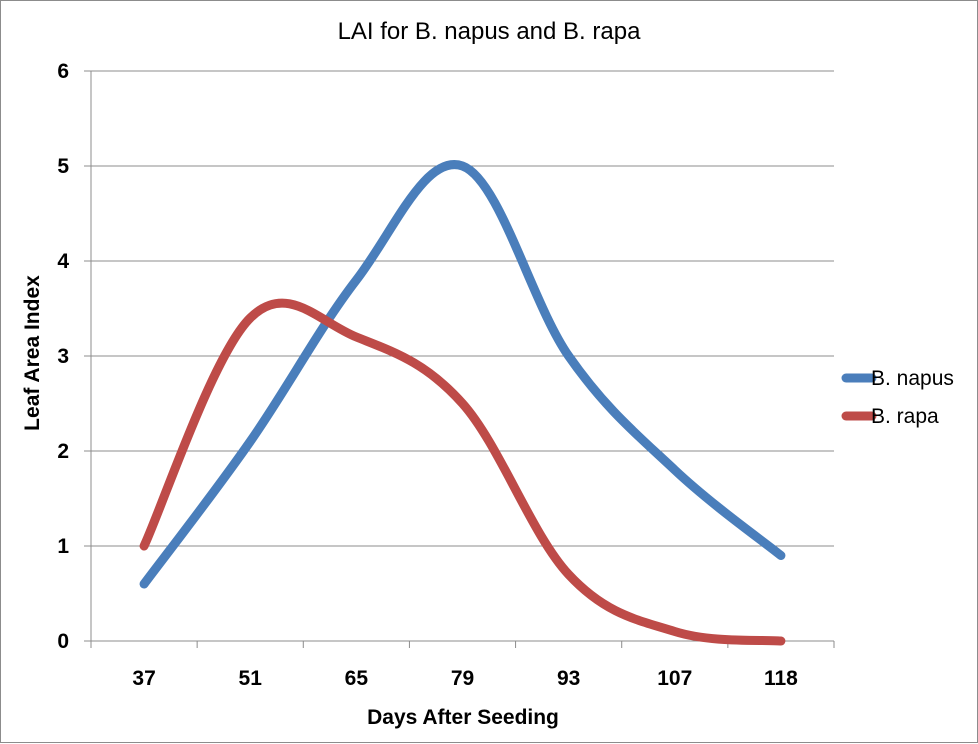 Image resolution: width=978 pixels, height=744 pixels. What do you see at coordinates (143, 678) in the screenshot?
I see `x-tick-label: 37` at bounding box center [143, 678].